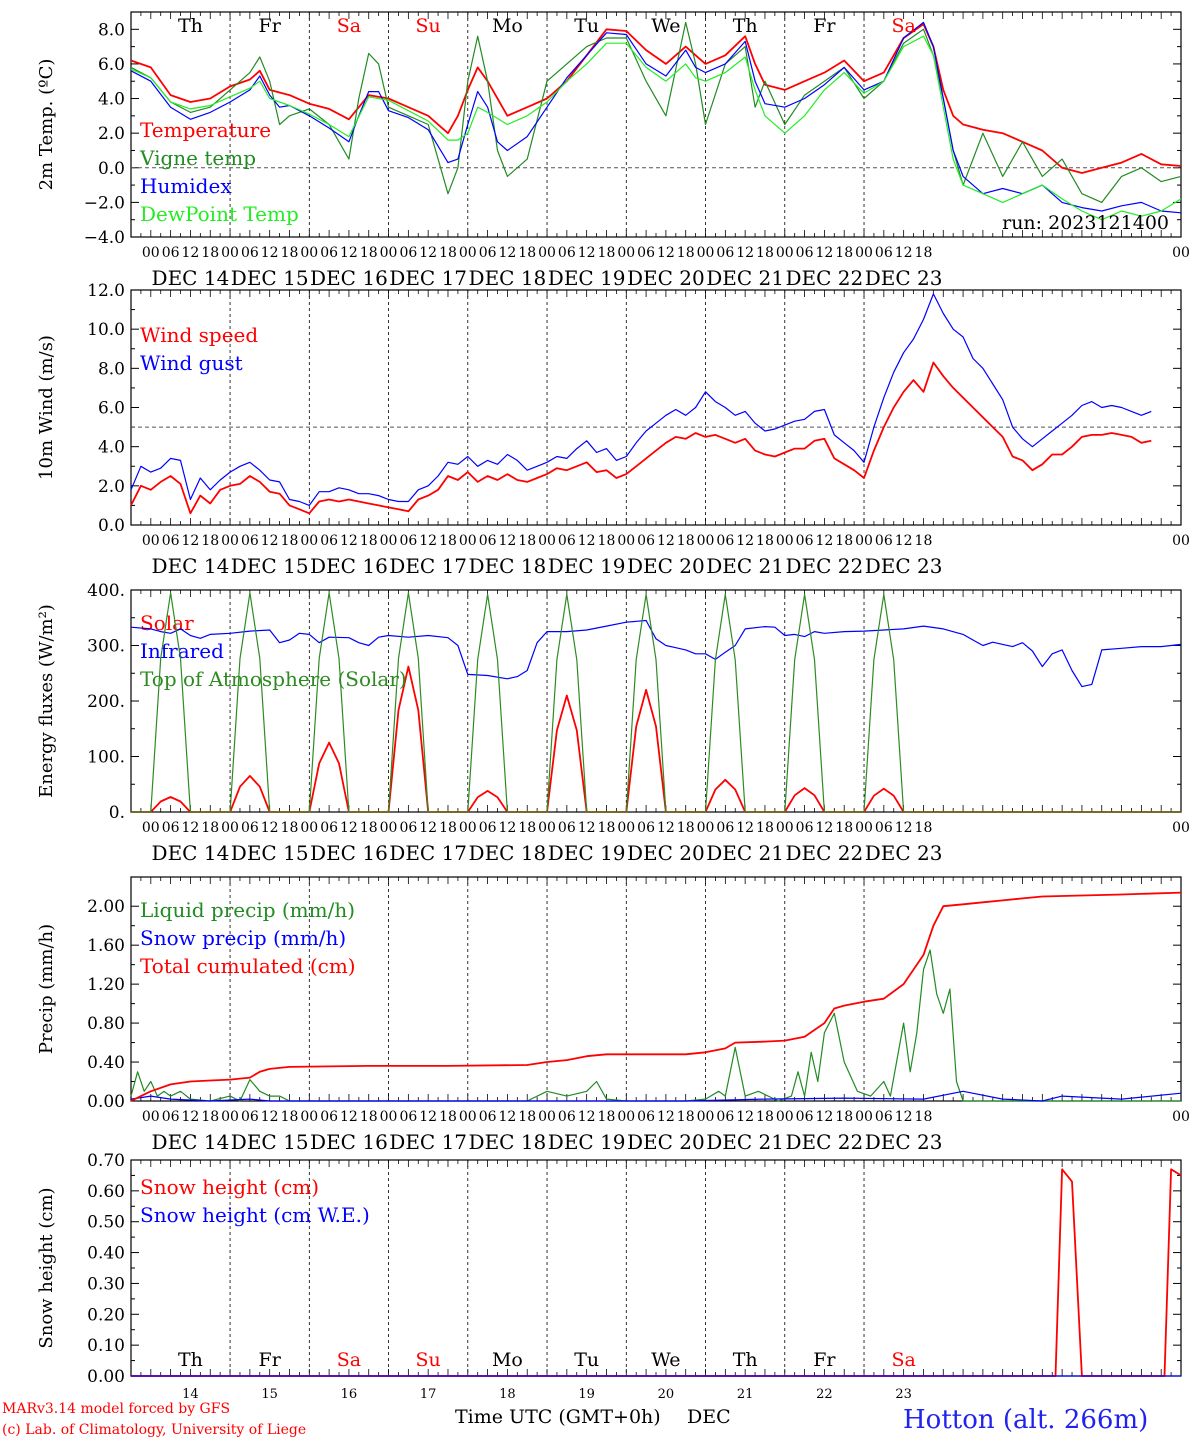  Describe the element at coordinates (428, 1360) in the screenshot. I see `day-name: Su` at that location.